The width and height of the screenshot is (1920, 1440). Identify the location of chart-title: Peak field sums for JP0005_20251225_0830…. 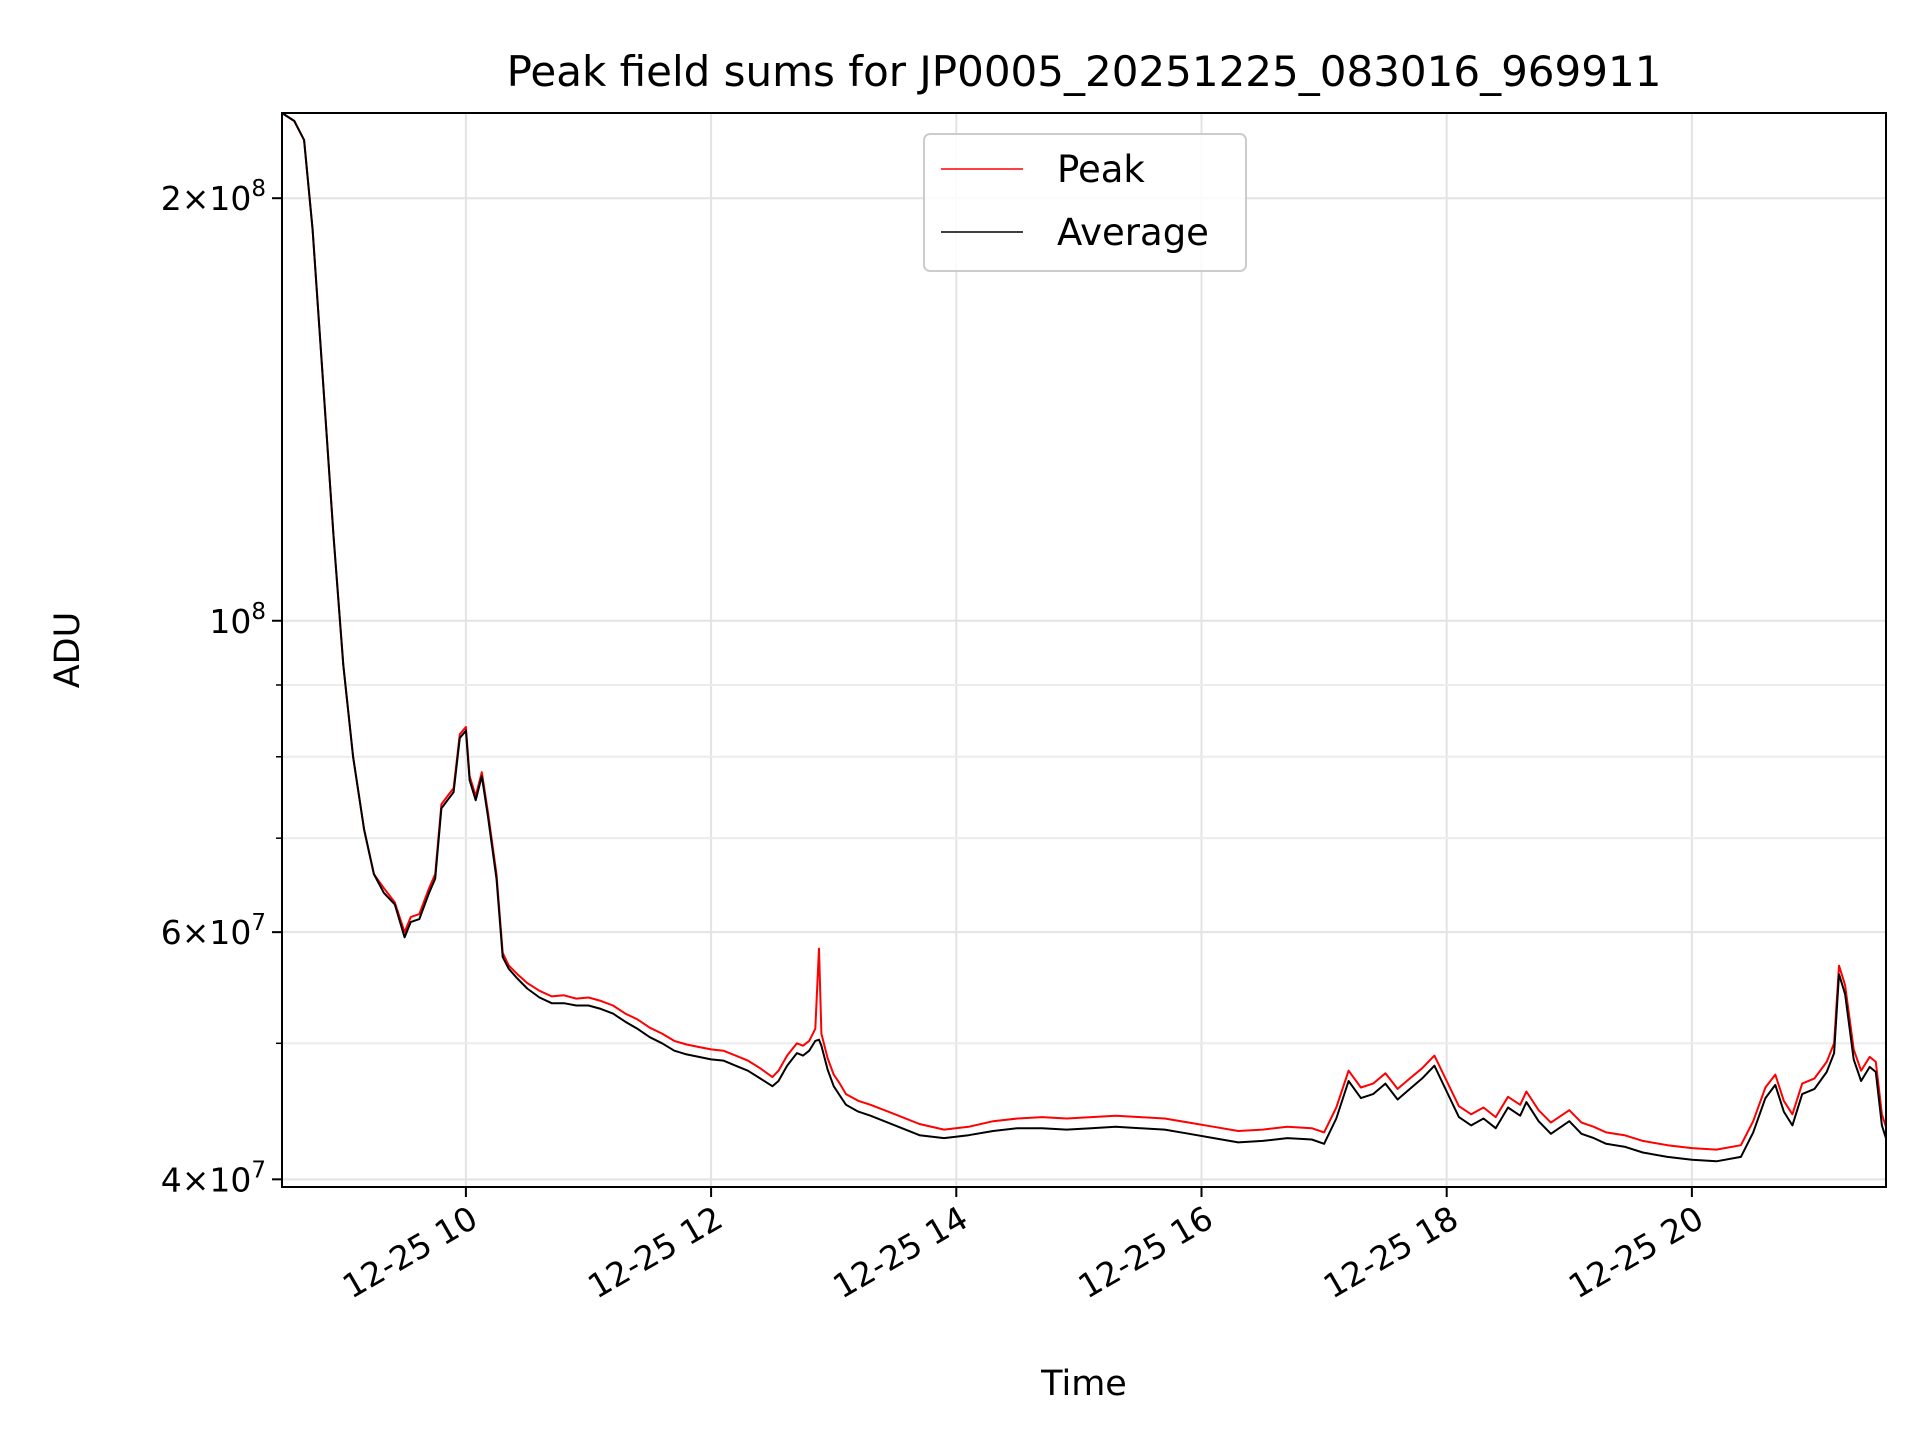
(1084, 71).